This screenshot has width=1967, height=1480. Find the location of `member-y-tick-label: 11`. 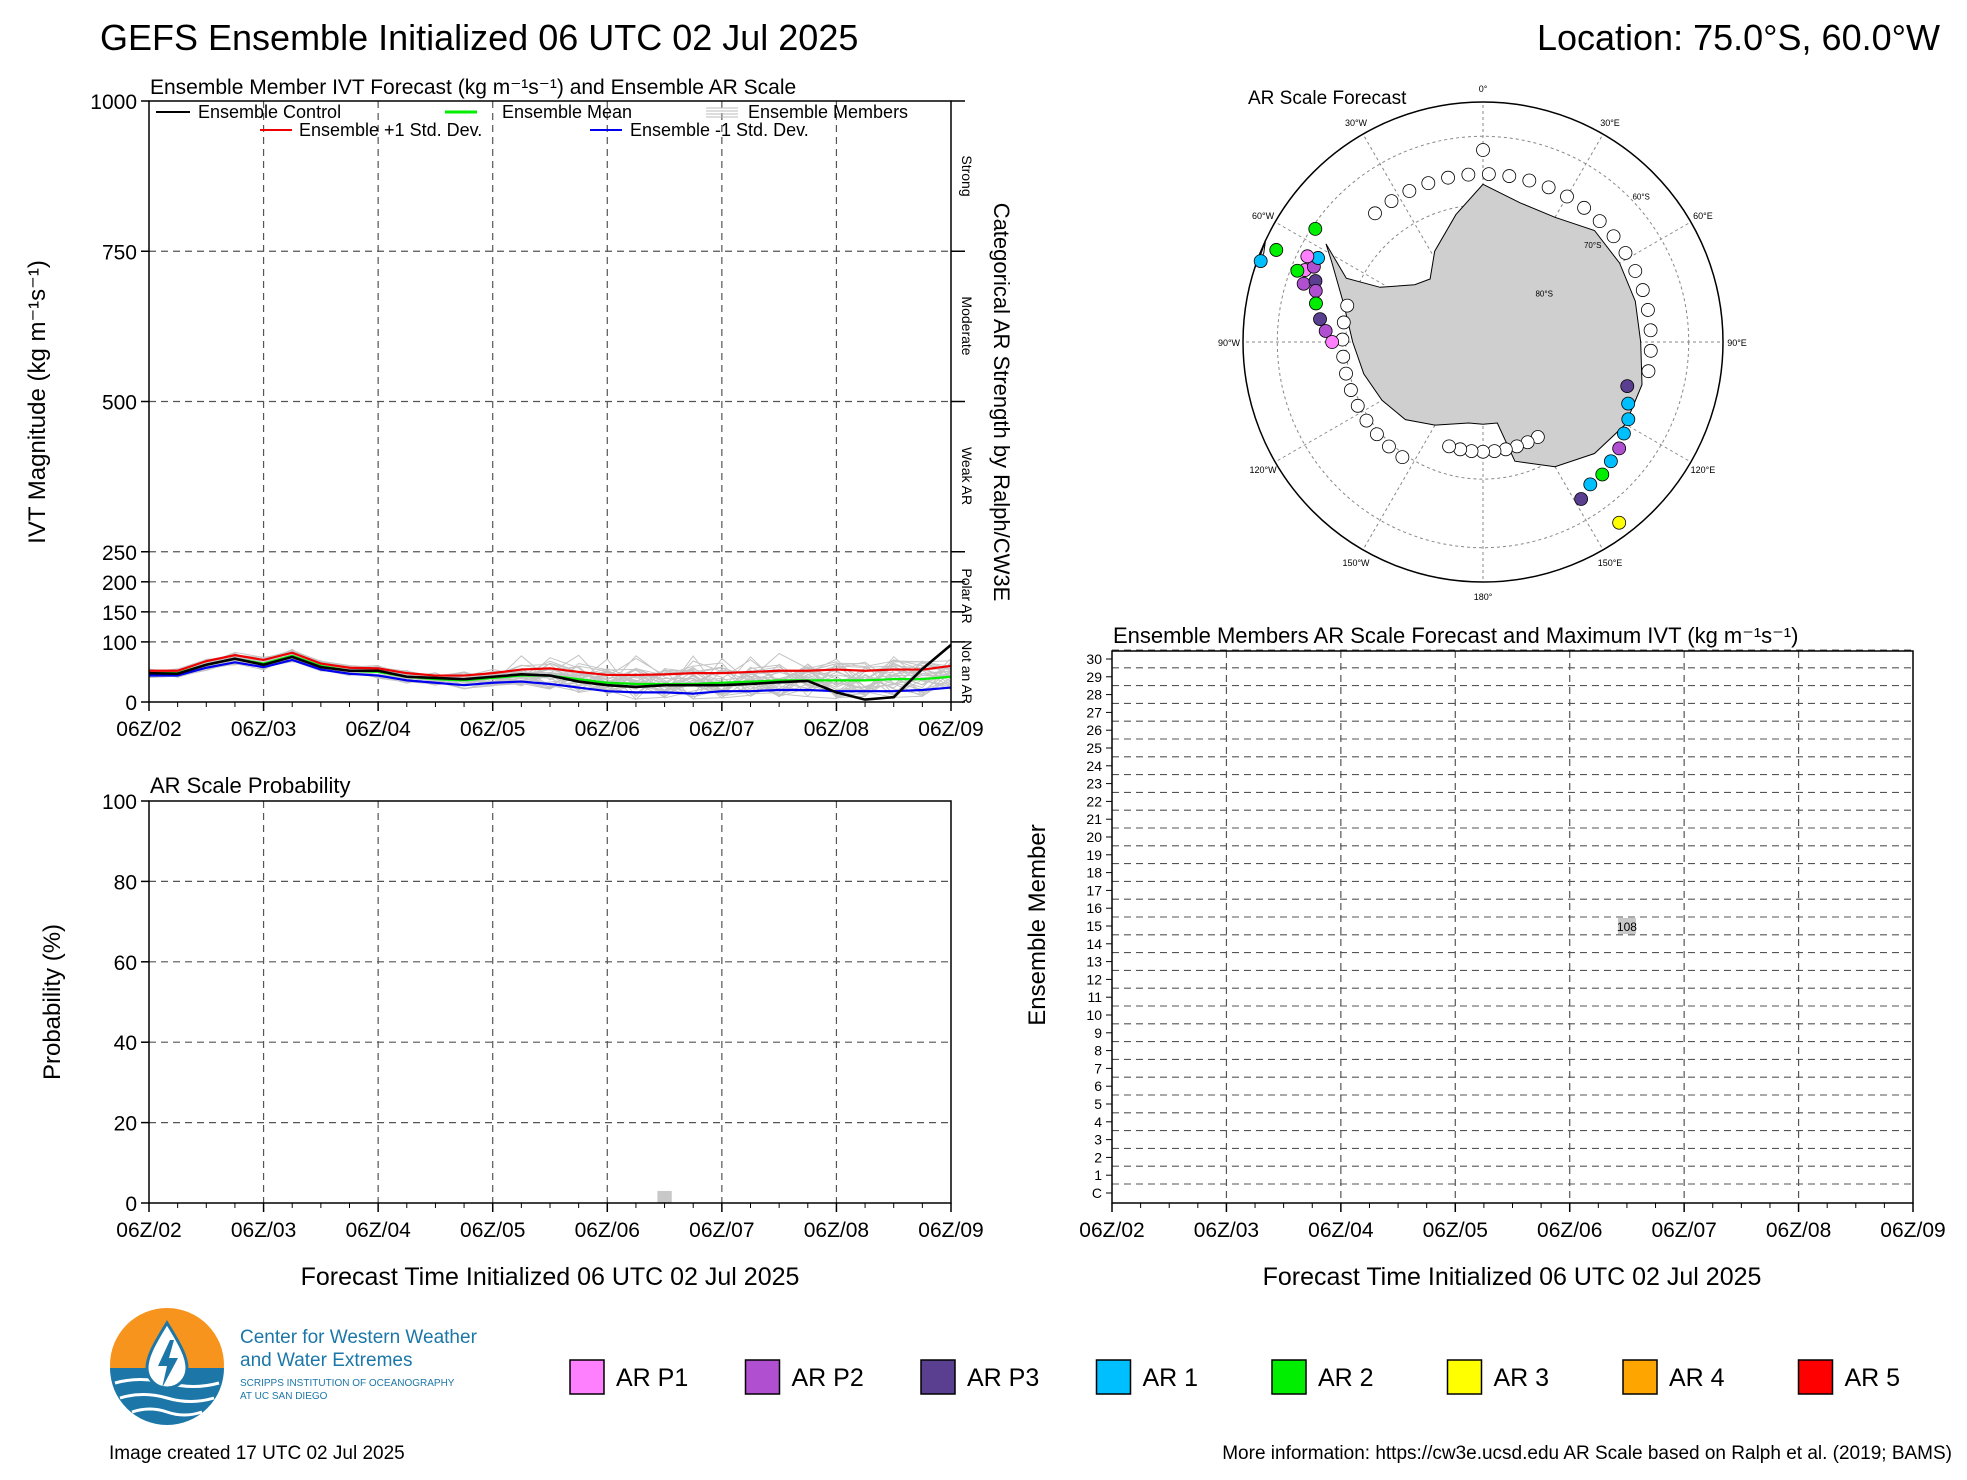

member-y-tick-label: 11 is located at coordinates (1094, 997).